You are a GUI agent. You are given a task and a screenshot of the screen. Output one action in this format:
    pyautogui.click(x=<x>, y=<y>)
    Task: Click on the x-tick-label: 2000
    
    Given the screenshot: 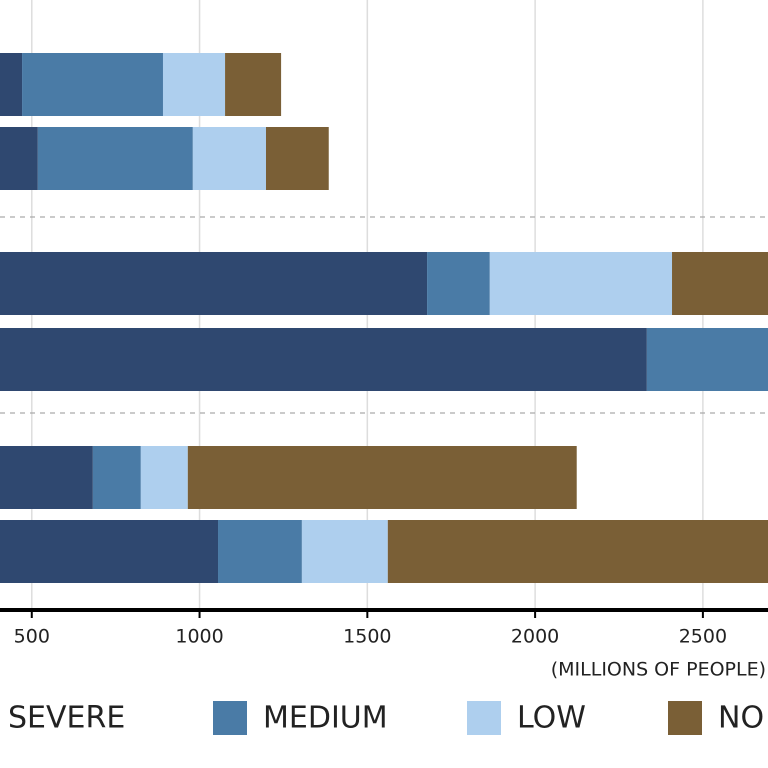 What is the action you would take?
    pyautogui.click(x=535, y=637)
    